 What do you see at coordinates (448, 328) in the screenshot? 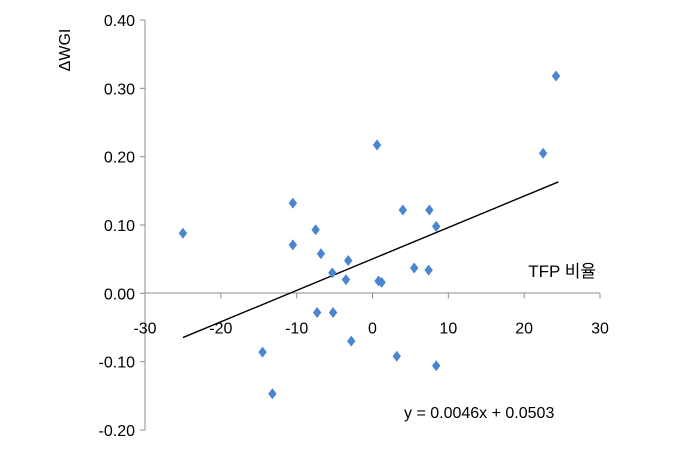
I see `x-tick-label: 10` at bounding box center [448, 328].